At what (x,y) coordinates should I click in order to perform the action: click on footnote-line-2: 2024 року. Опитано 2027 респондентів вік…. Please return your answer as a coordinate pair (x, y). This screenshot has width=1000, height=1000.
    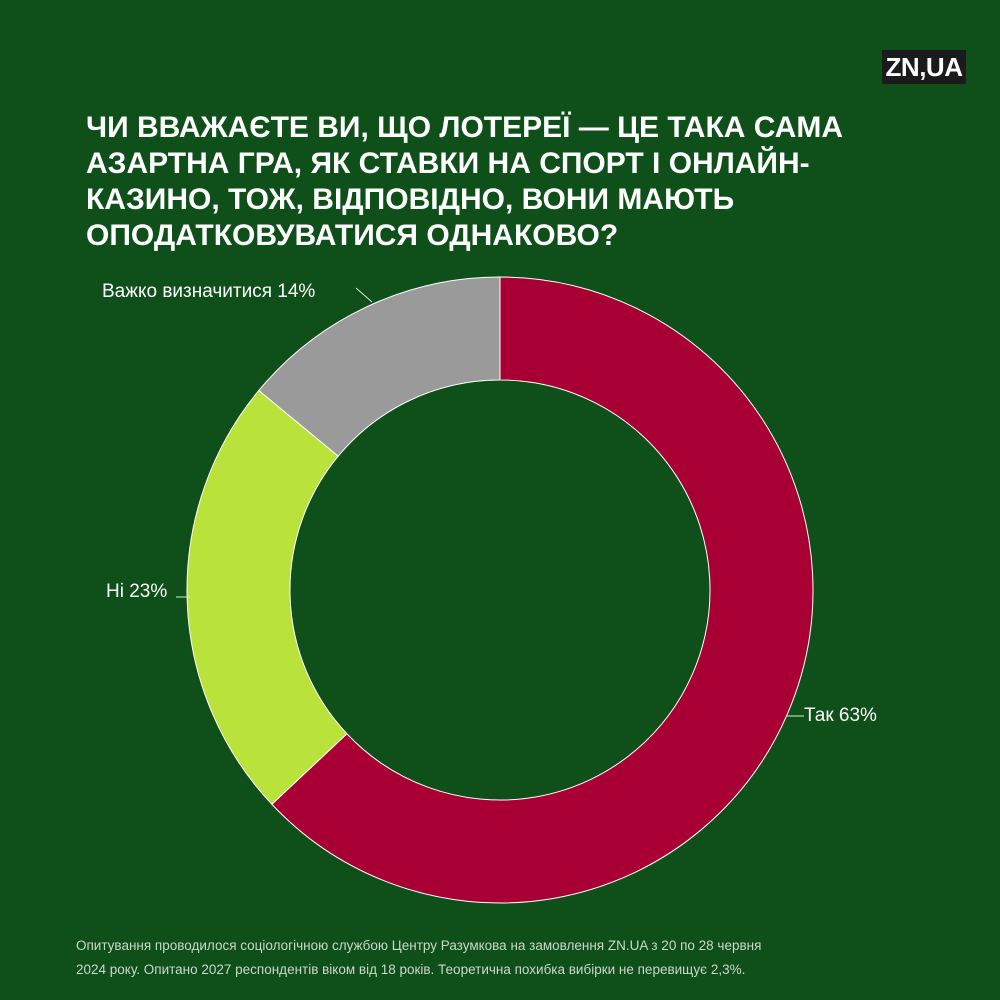
    Looking at the image, I should click on (411, 969).